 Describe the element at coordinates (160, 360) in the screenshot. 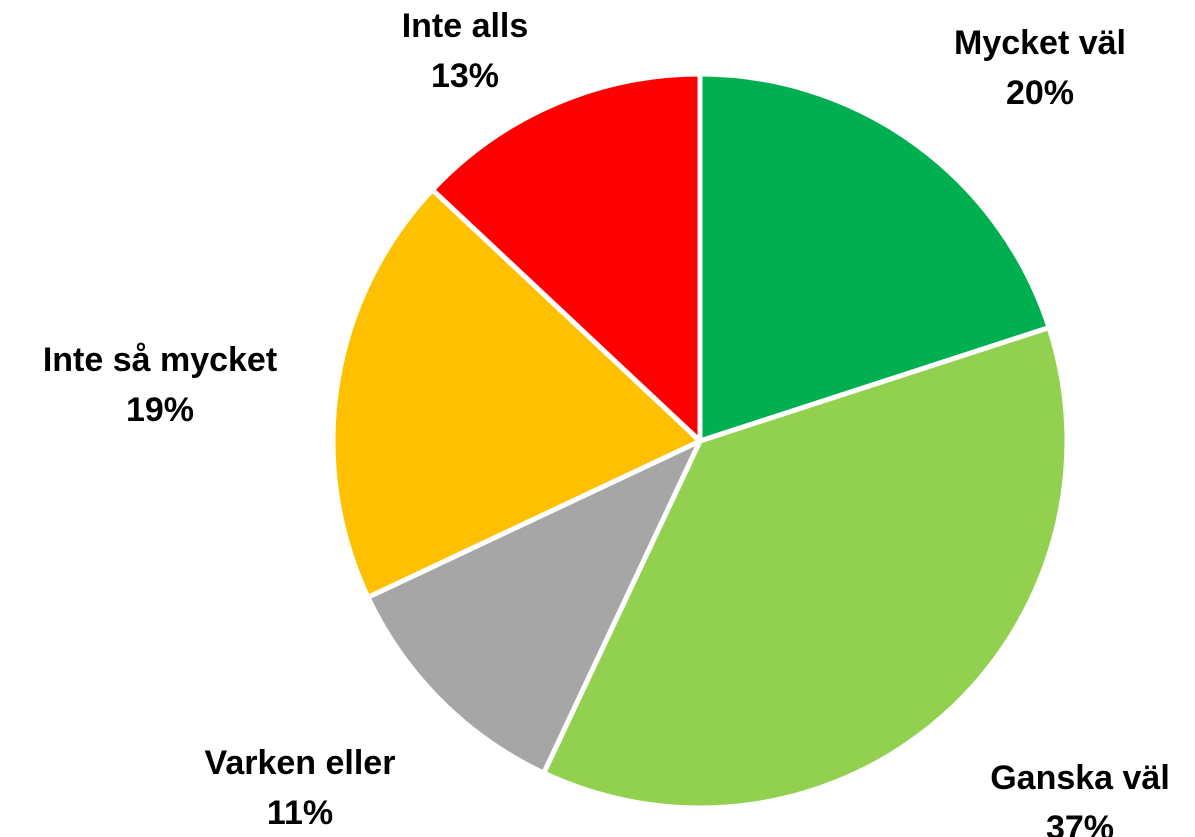

I see `slice-label: Inte så mycket` at that location.